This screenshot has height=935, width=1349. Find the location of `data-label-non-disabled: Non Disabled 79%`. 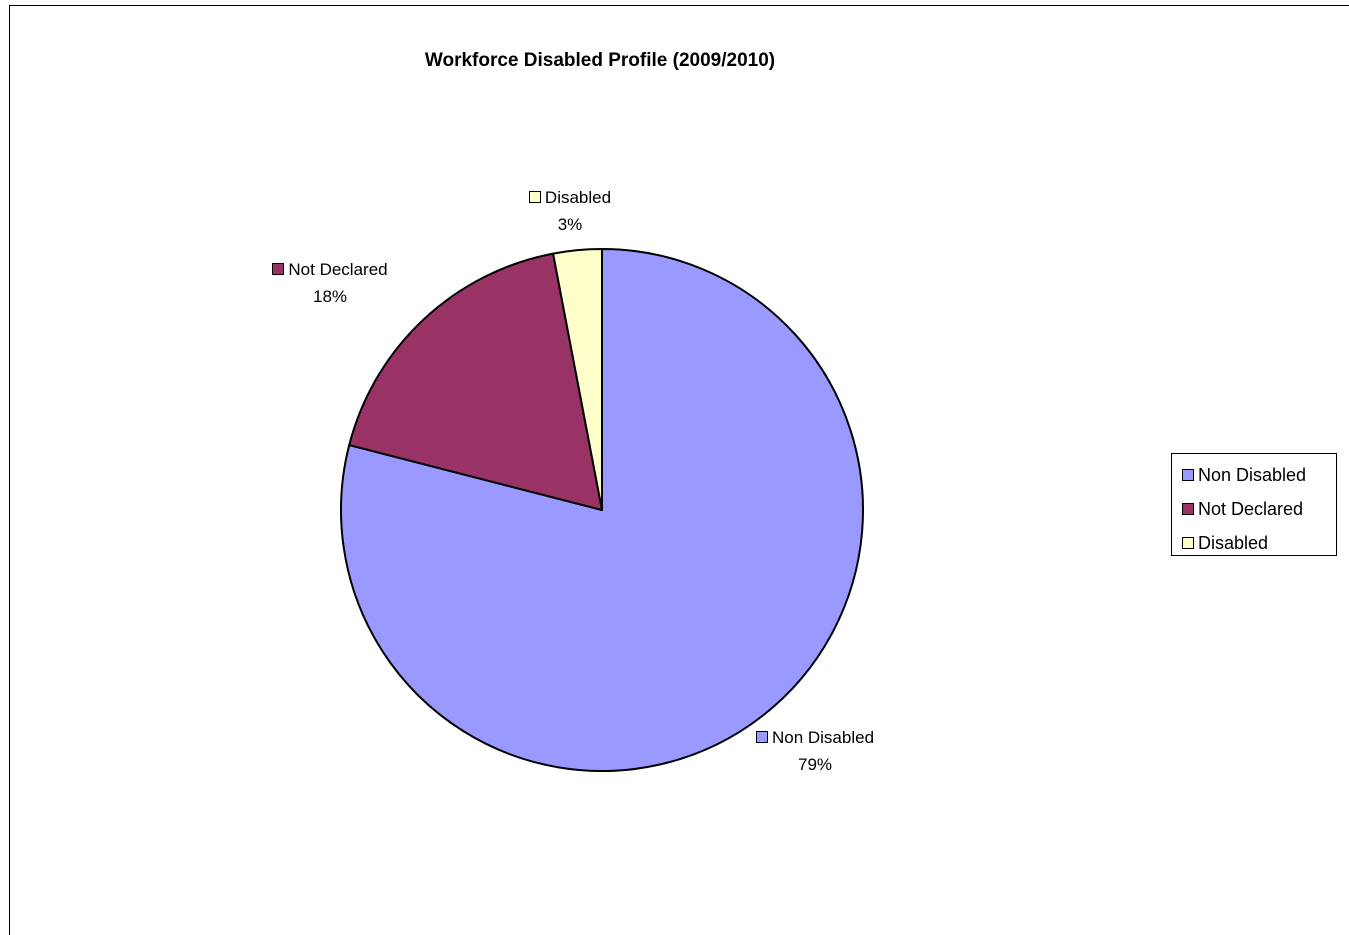

data-label-non-disabled: Non Disabled 79% is located at coordinates (815, 751).